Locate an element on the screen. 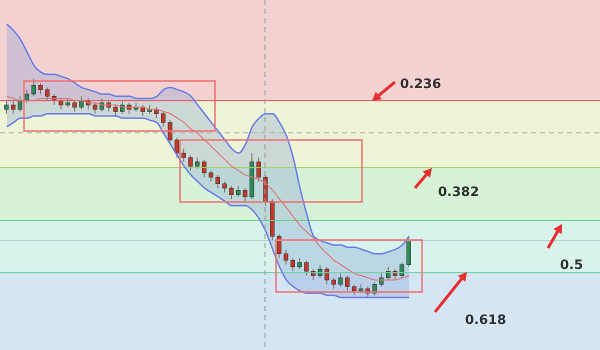  annotation: 0.236 is located at coordinates (421, 84).